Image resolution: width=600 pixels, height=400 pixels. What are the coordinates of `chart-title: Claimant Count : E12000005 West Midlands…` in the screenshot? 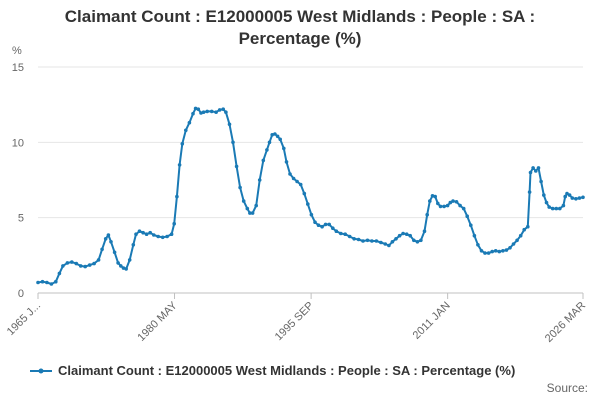 It's located at (300, 28).